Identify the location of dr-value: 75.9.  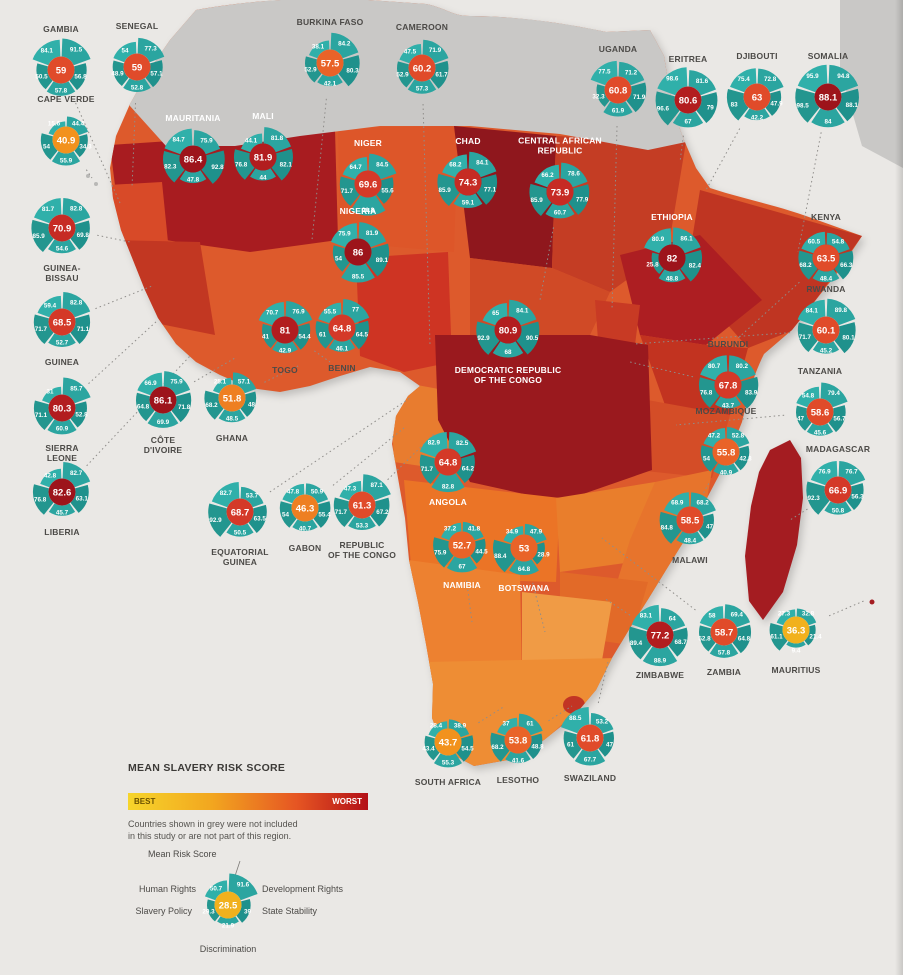
(206, 141).